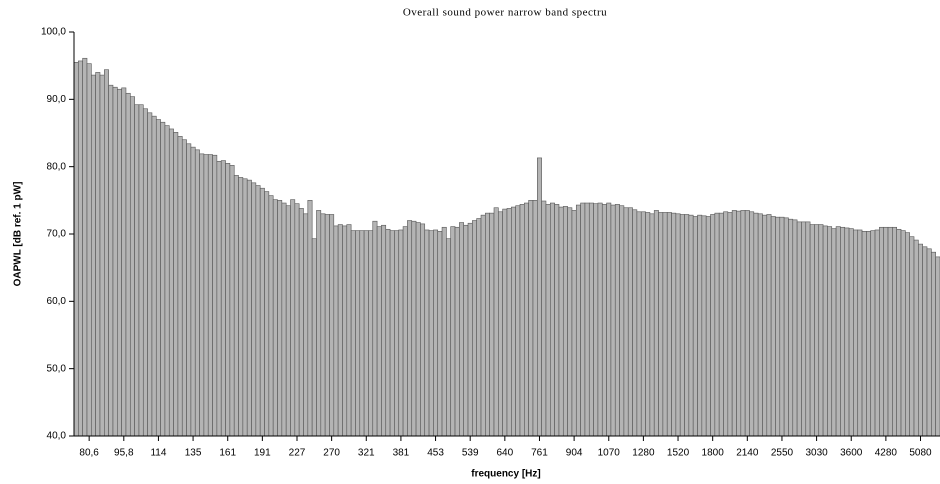 Image resolution: width=940 pixels, height=484 pixels. I want to click on x-tick-label: 5080, so click(920, 453).